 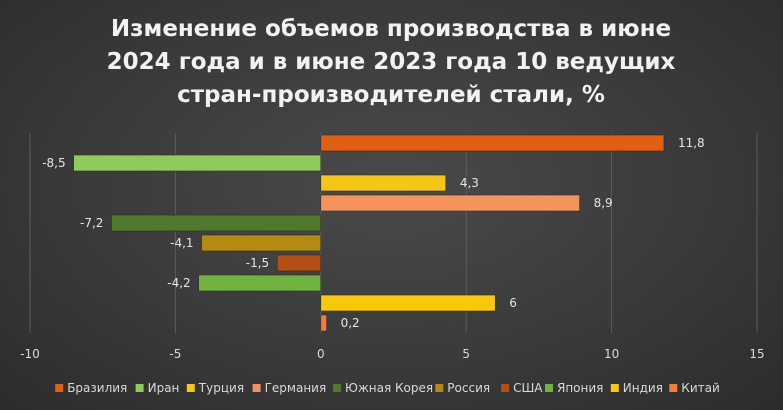 What do you see at coordinates (691, 143) in the screenshot?
I see `data-label: 11,8` at bounding box center [691, 143].